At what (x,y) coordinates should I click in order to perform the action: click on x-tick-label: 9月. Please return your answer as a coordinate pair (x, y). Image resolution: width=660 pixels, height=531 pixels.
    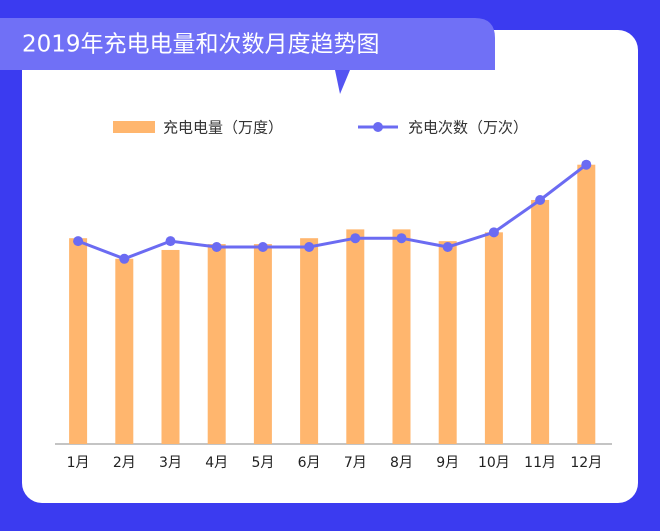
    Looking at the image, I should click on (447, 463).